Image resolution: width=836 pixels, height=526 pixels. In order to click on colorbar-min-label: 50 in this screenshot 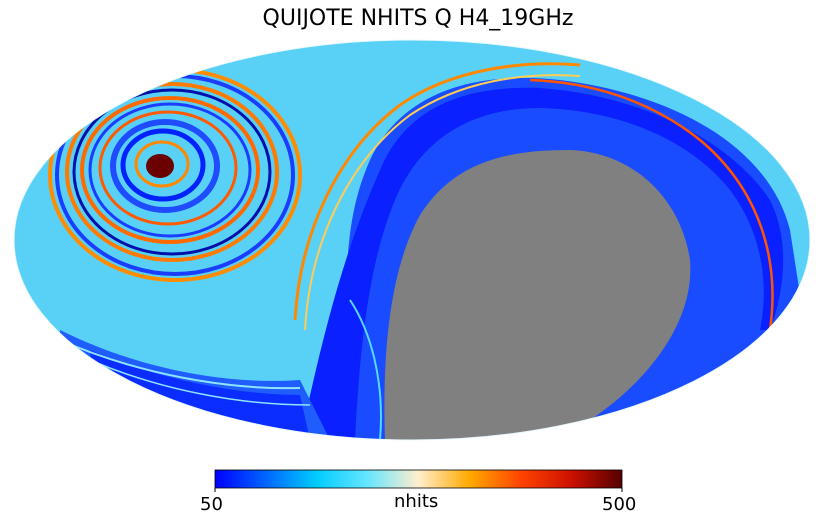, I will do `click(211, 504)`.